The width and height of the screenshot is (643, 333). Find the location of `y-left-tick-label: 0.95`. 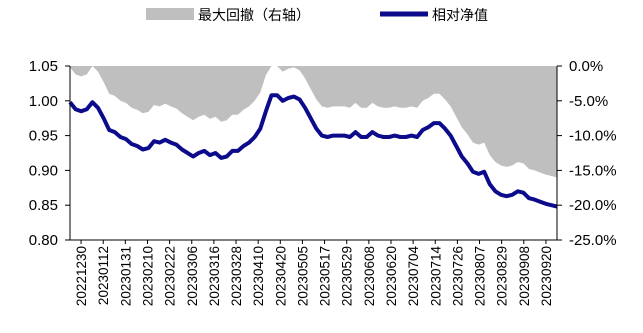

y-left-tick-label: 0.95 is located at coordinates (43, 136).